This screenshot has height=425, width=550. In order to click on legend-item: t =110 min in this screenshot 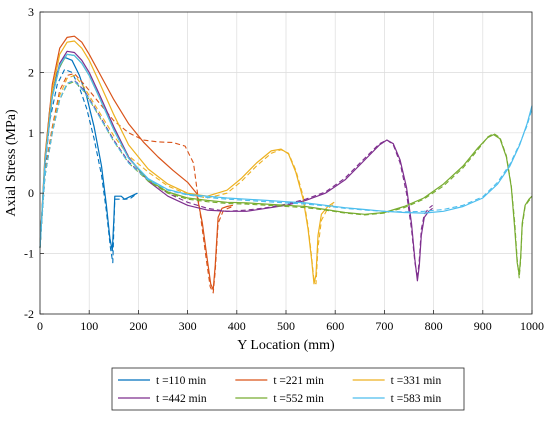, I will do `click(162, 381)`.